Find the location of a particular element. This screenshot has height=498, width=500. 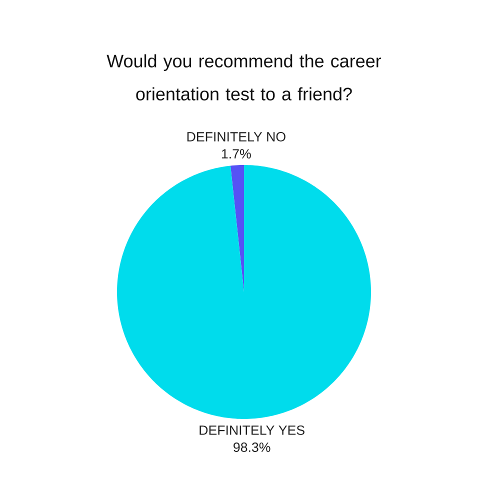

slice-label: DEFINITELY NO is located at coordinates (236, 137).